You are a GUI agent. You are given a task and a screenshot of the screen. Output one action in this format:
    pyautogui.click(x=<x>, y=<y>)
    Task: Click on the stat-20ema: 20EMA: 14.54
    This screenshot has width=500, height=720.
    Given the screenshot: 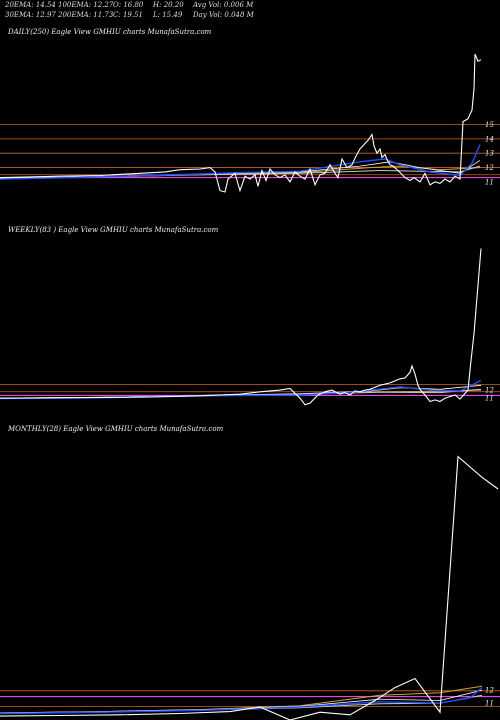 What is the action you would take?
    pyautogui.click(x=30, y=5)
    